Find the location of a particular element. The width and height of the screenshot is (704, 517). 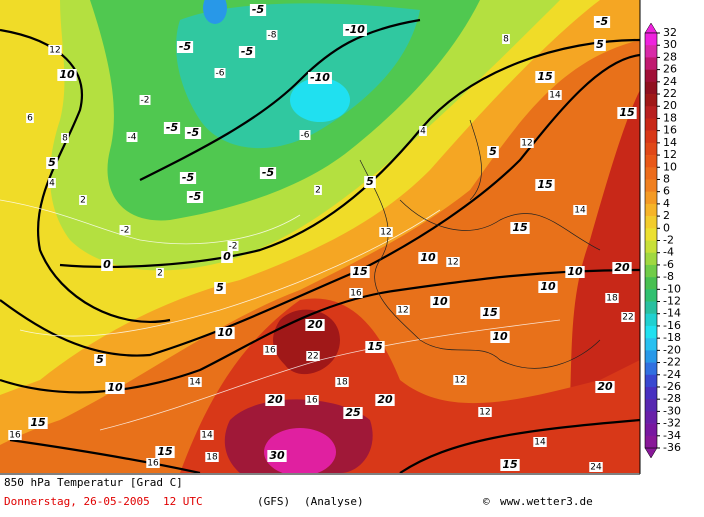

colorbar-tick-label: 30 is located at coordinates (670, 44).